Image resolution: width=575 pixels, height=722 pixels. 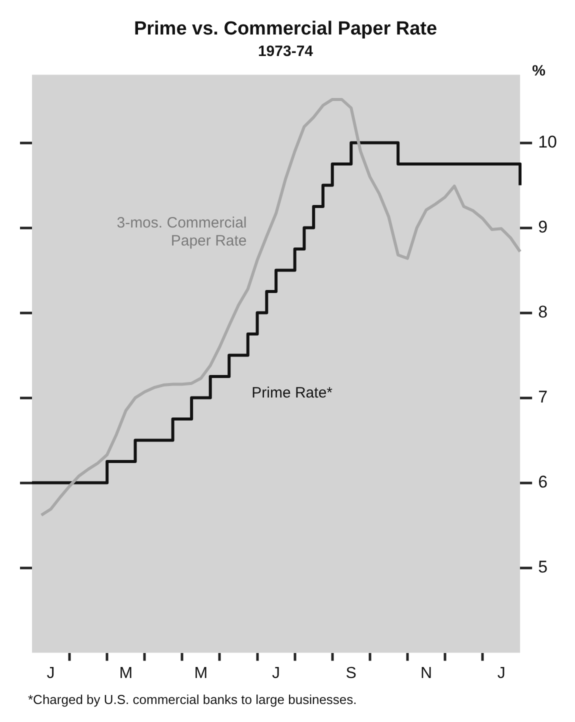 What do you see at coordinates (286, 29) in the screenshot?
I see `chart-title: Prime vs. Commercial Paper Rate` at bounding box center [286, 29].